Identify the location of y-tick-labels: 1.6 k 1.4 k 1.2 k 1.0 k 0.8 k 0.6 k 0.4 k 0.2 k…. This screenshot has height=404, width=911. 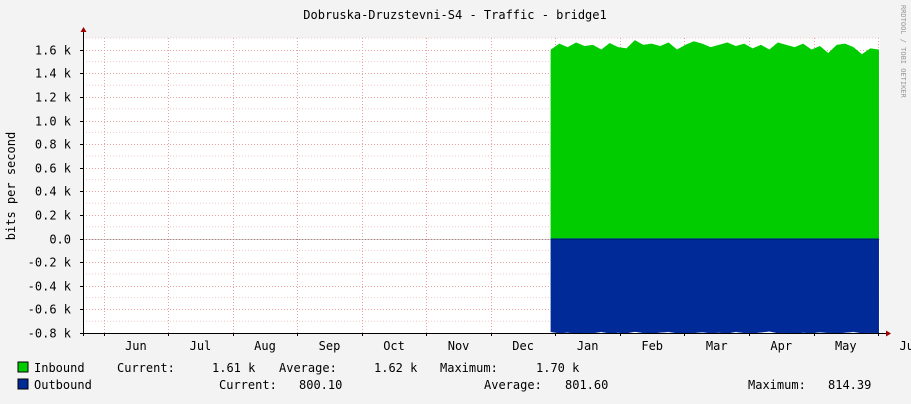
(50, 192).